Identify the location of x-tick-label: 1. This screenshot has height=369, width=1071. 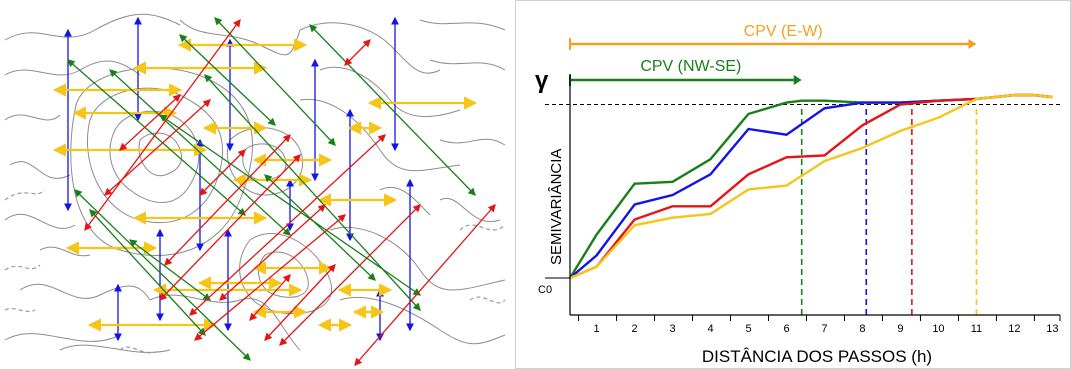
(597, 329).